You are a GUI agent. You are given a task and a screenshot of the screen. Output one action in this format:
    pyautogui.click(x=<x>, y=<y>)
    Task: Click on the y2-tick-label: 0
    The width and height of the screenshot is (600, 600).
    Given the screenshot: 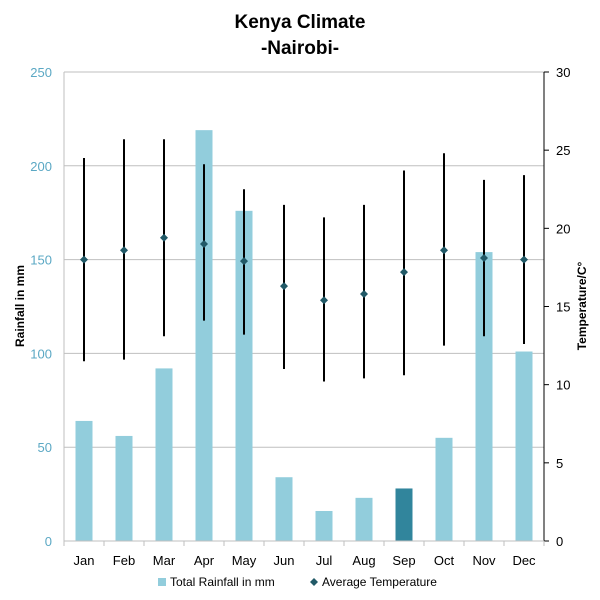 What is the action you would take?
    pyautogui.click(x=559, y=541)
    